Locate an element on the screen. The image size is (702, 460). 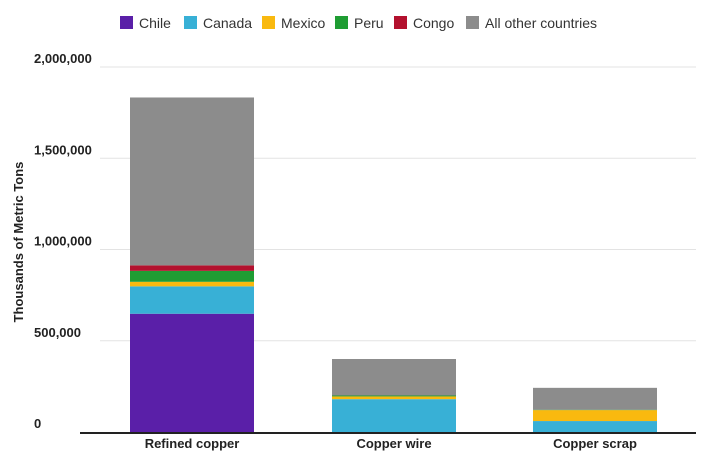
x-tick-labels: Refined copper Copper wire Copper scrap is located at coordinates (391, 443).